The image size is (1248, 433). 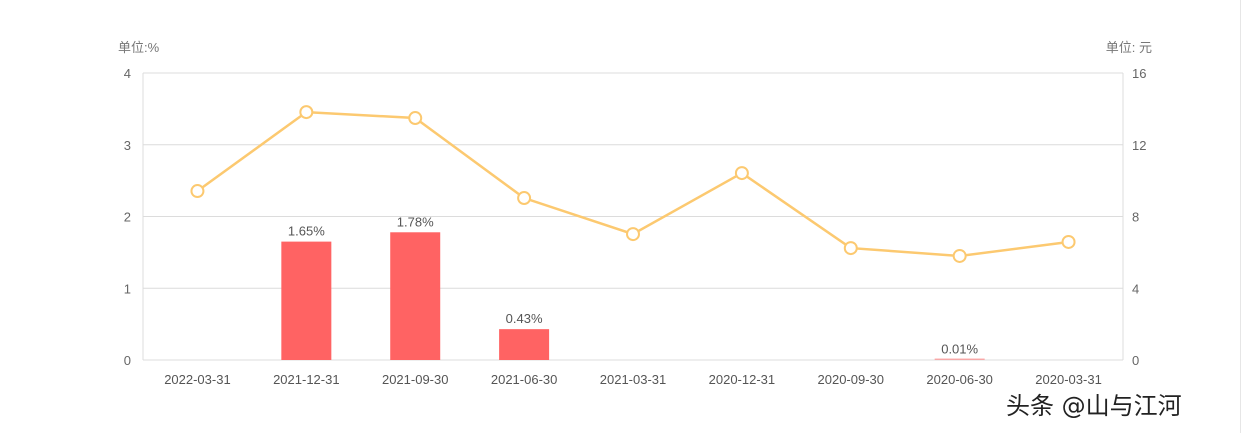 What do you see at coordinates (415, 221) in the screenshot?
I see `bar-data-label: 1.78%` at bounding box center [415, 221].